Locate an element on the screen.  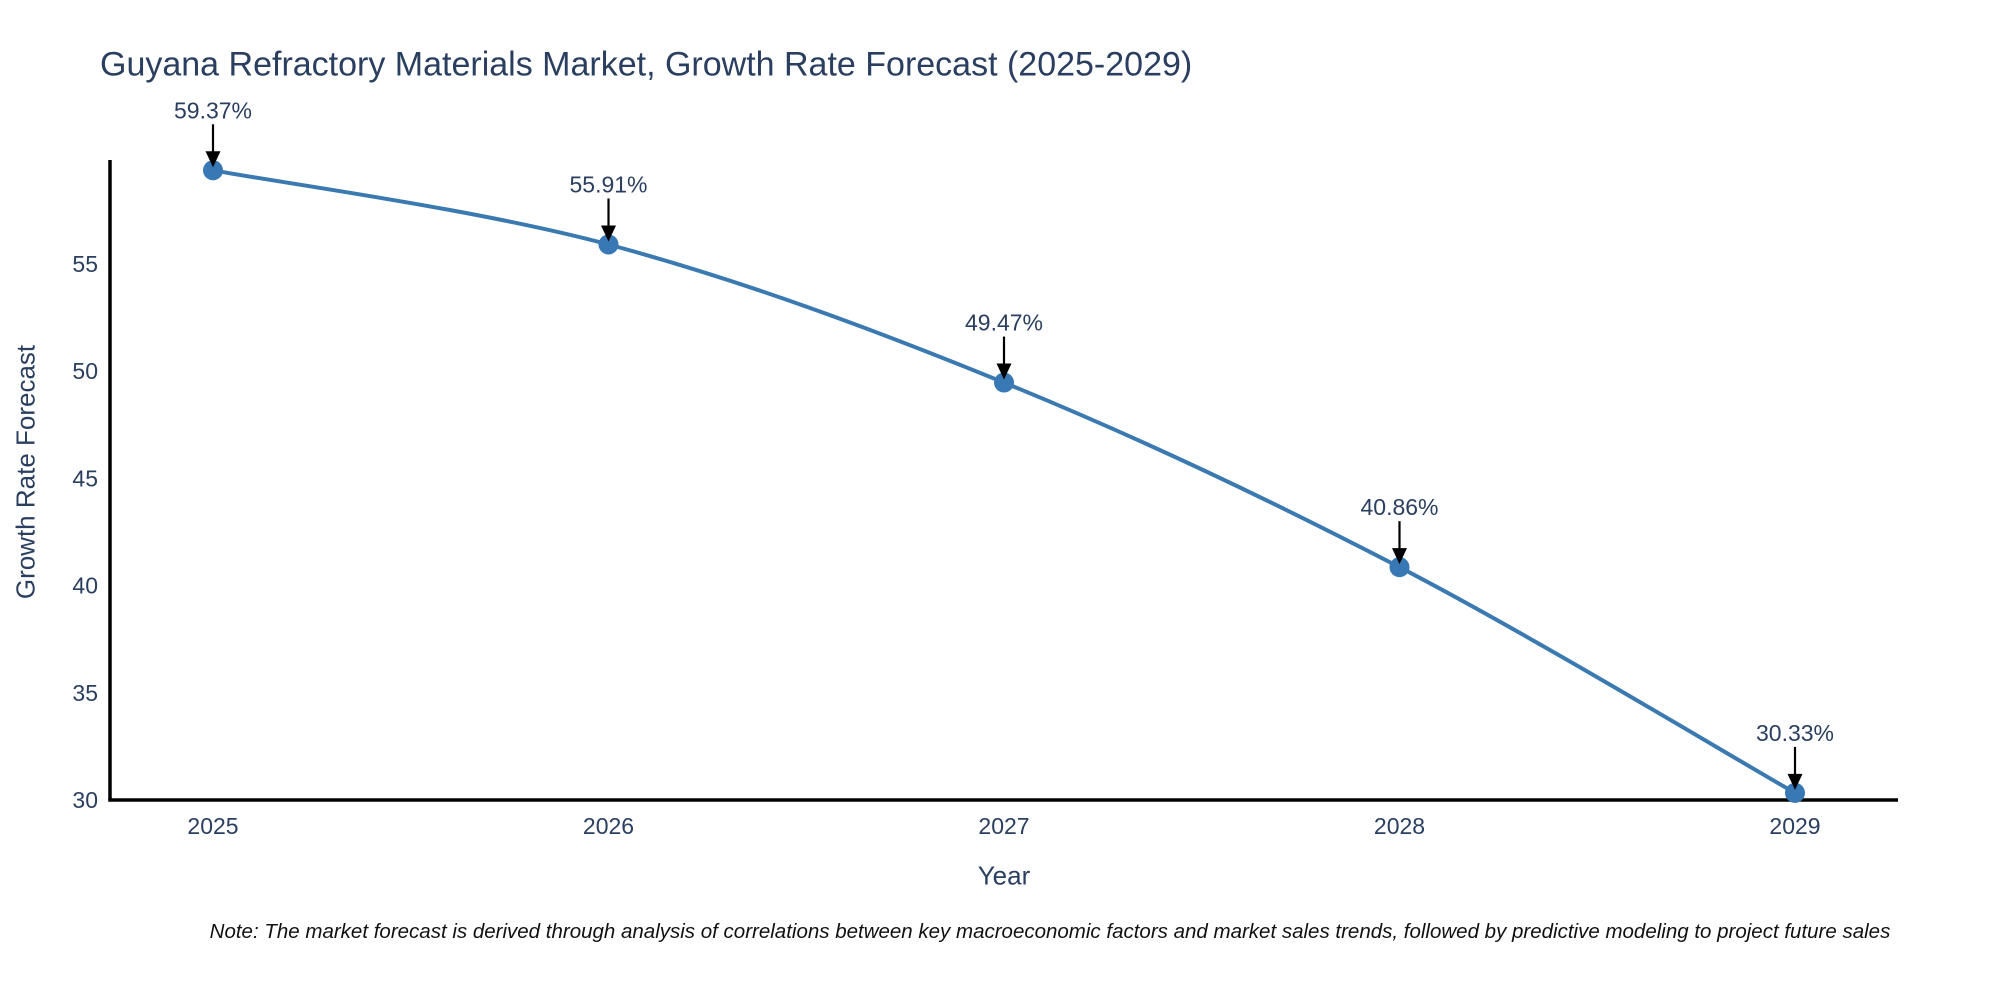
y-tick-label: 45 is located at coordinates (85, 478).